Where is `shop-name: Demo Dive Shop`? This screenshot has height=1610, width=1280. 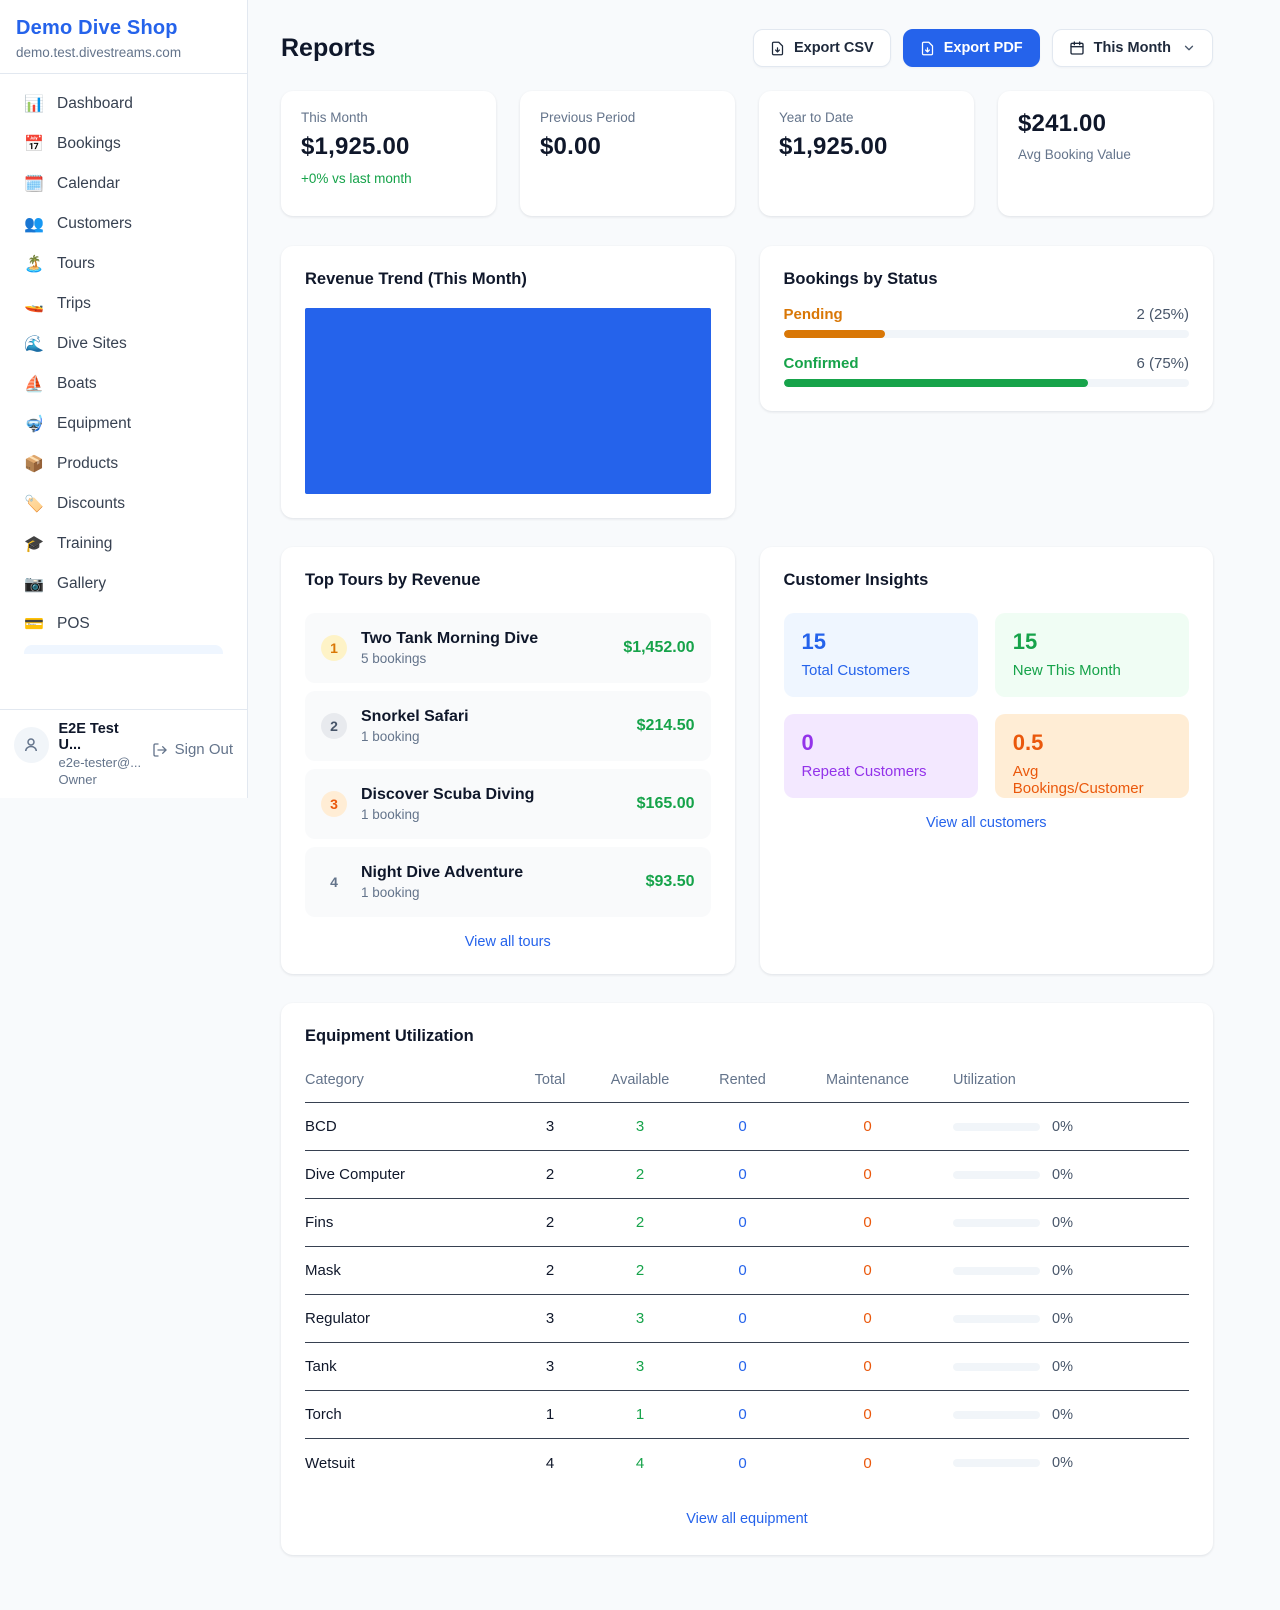
shop-name: Demo Dive Shop is located at coordinates (97, 28).